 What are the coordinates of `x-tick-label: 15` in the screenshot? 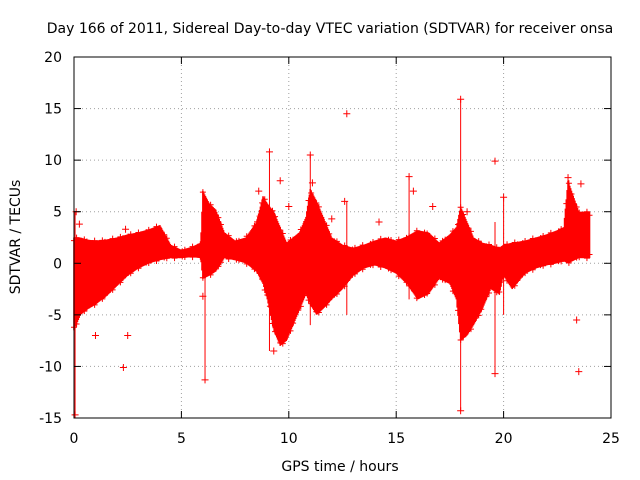 It's located at (396, 439).